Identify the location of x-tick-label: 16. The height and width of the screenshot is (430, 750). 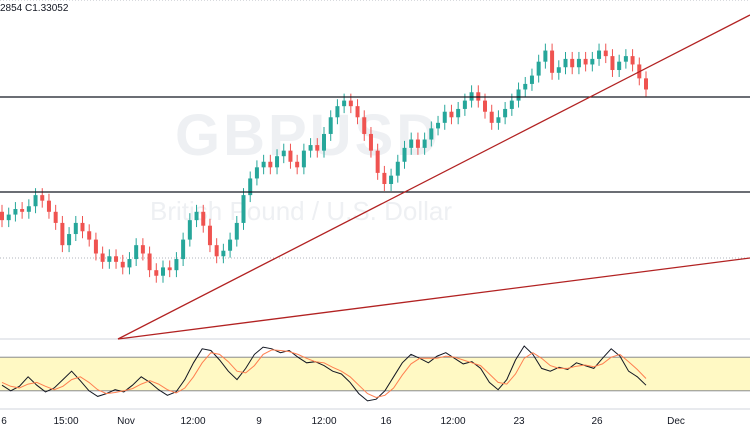
(386, 421).